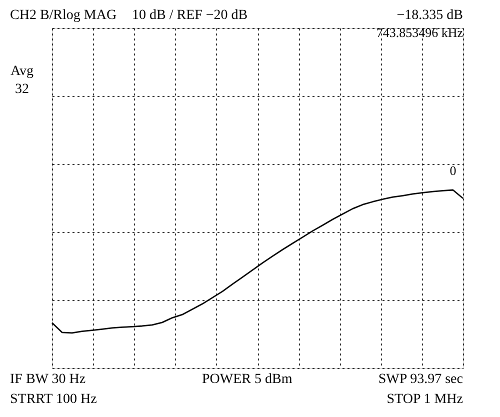  What do you see at coordinates (63, 15) in the screenshot?
I see `chart-title: CH2 B/Rlog MAG` at bounding box center [63, 15].